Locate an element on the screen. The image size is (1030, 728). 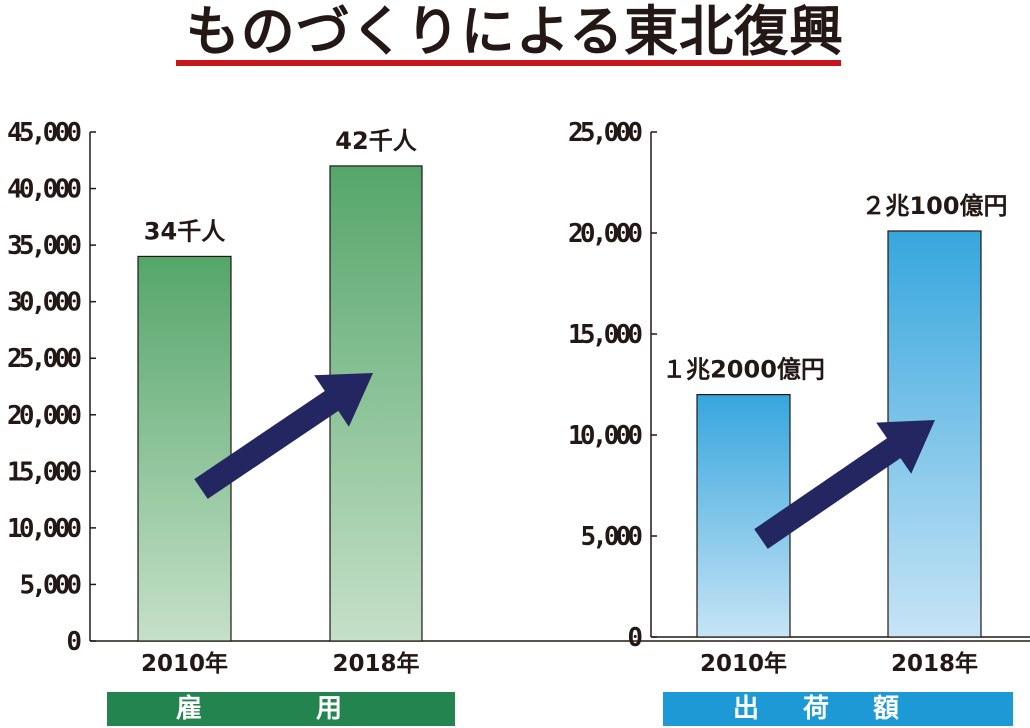
bar-data-label: １兆2000億円 is located at coordinates (743, 370).